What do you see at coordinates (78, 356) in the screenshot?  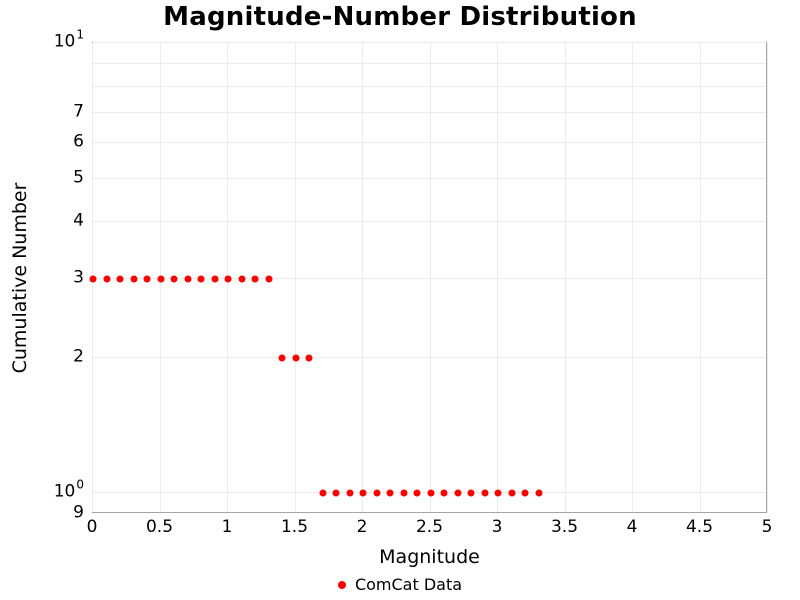 I see `y-tick-label: 2` at bounding box center [78, 356].